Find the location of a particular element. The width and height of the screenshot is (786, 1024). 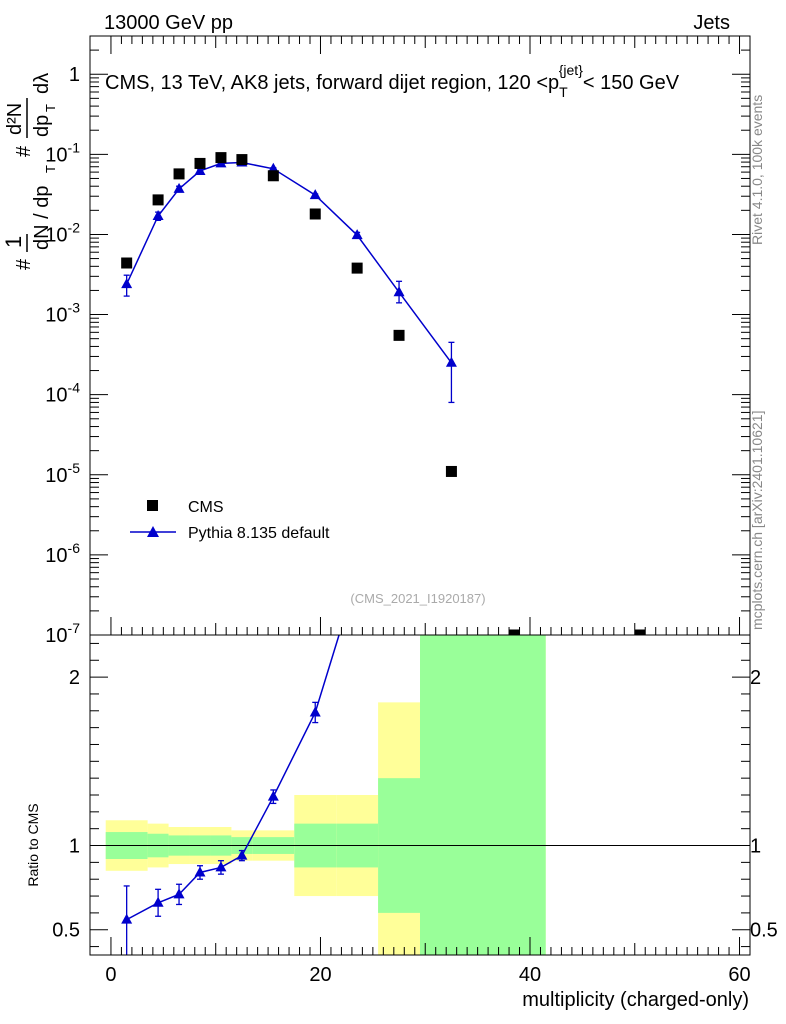

energy-label: 13000 GeV pp is located at coordinates (168, 23).